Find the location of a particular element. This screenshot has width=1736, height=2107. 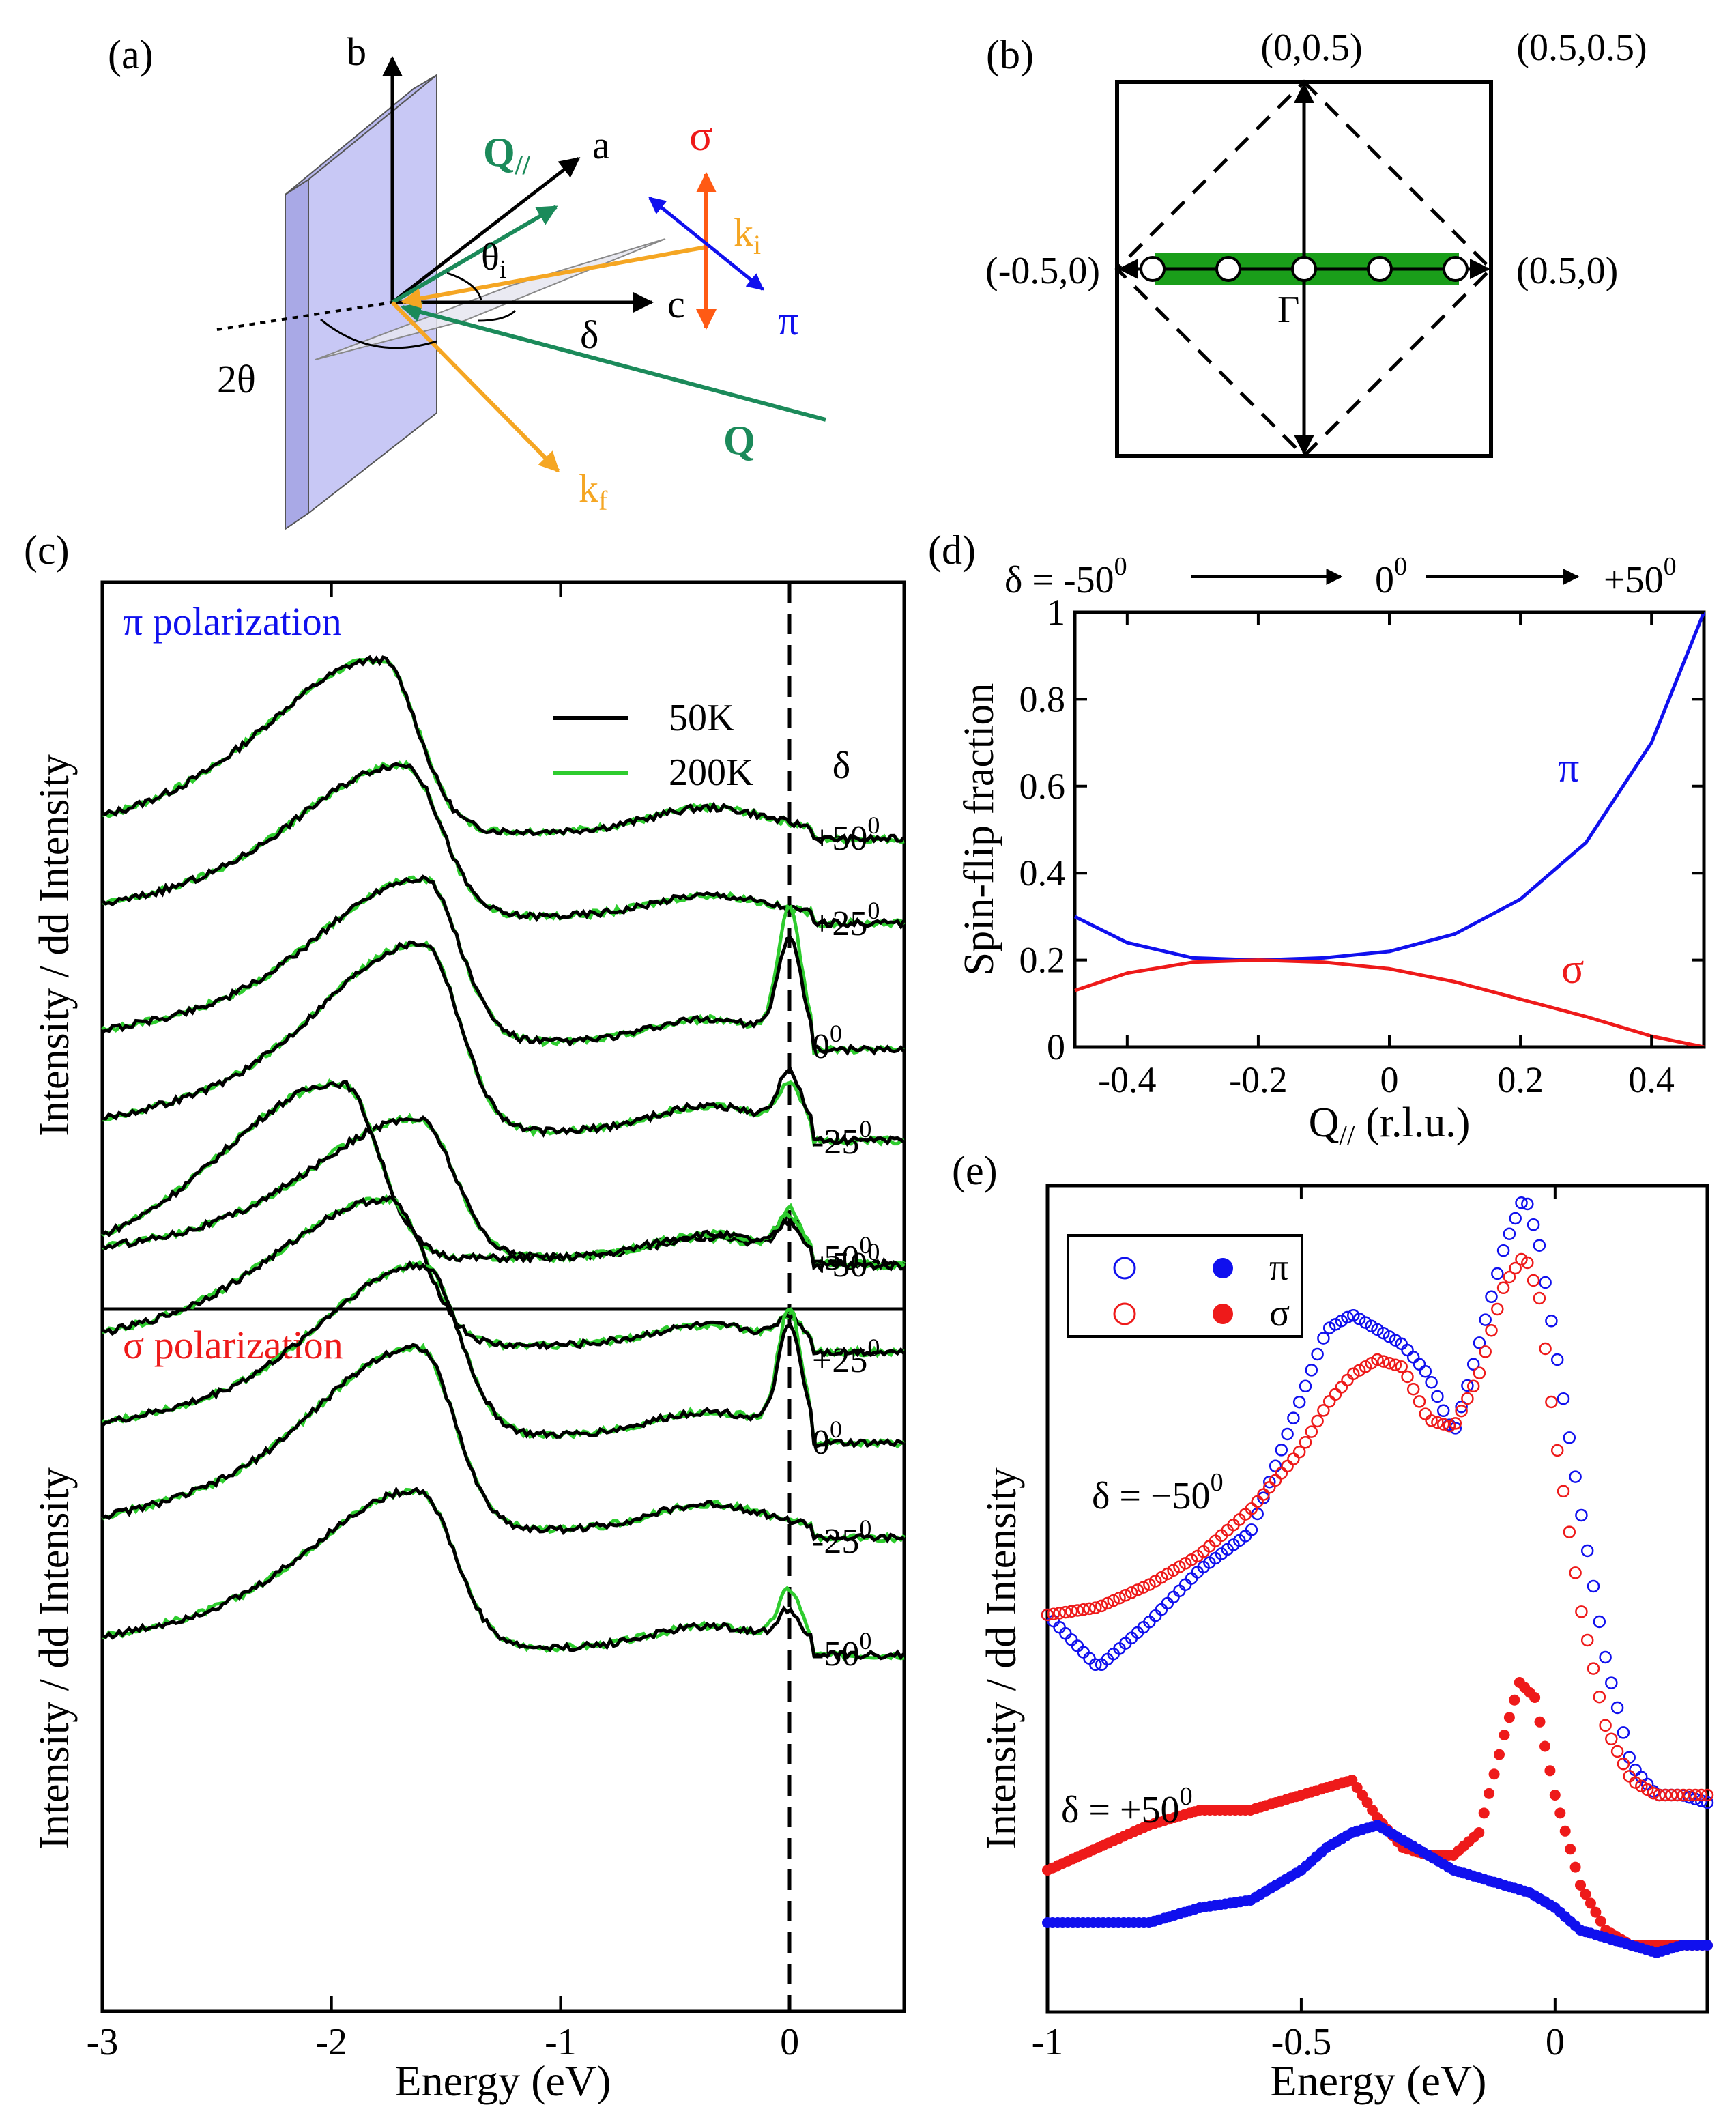

crystal-slab-side is located at coordinates (297, 354).